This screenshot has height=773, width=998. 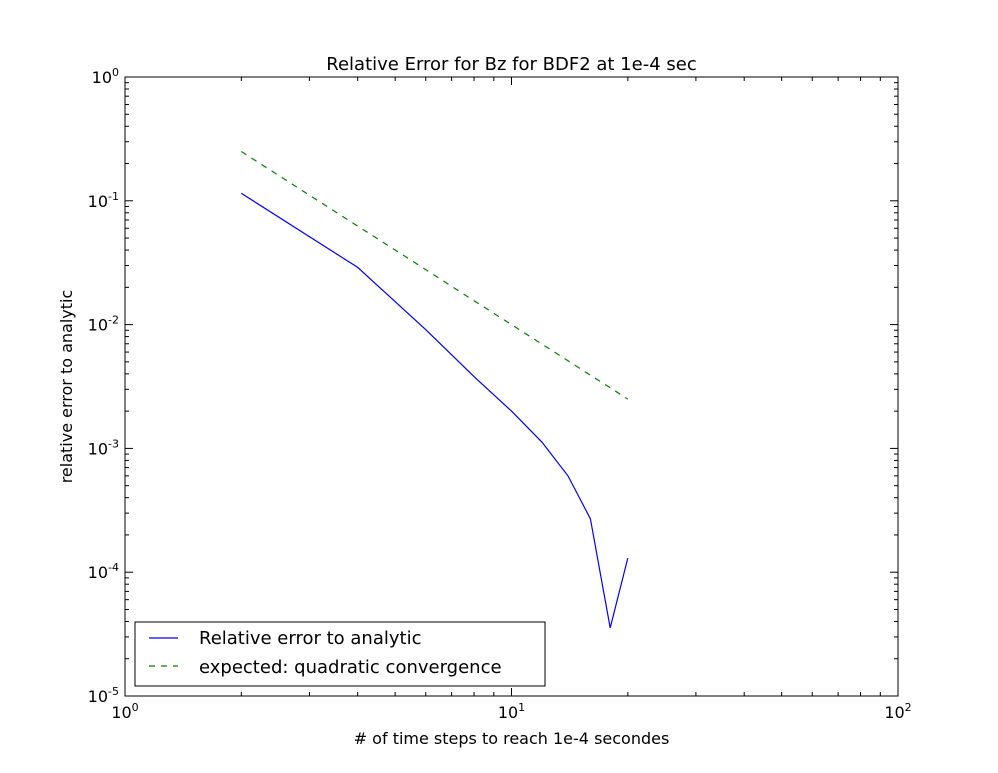 I want to click on y-tick-label: 10⁻², so click(x=103, y=324).